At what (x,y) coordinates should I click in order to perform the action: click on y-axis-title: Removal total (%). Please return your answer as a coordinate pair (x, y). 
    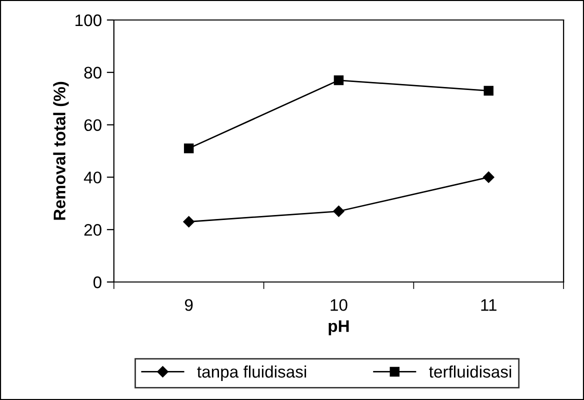
    Looking at the image, I should click on (61, 151).